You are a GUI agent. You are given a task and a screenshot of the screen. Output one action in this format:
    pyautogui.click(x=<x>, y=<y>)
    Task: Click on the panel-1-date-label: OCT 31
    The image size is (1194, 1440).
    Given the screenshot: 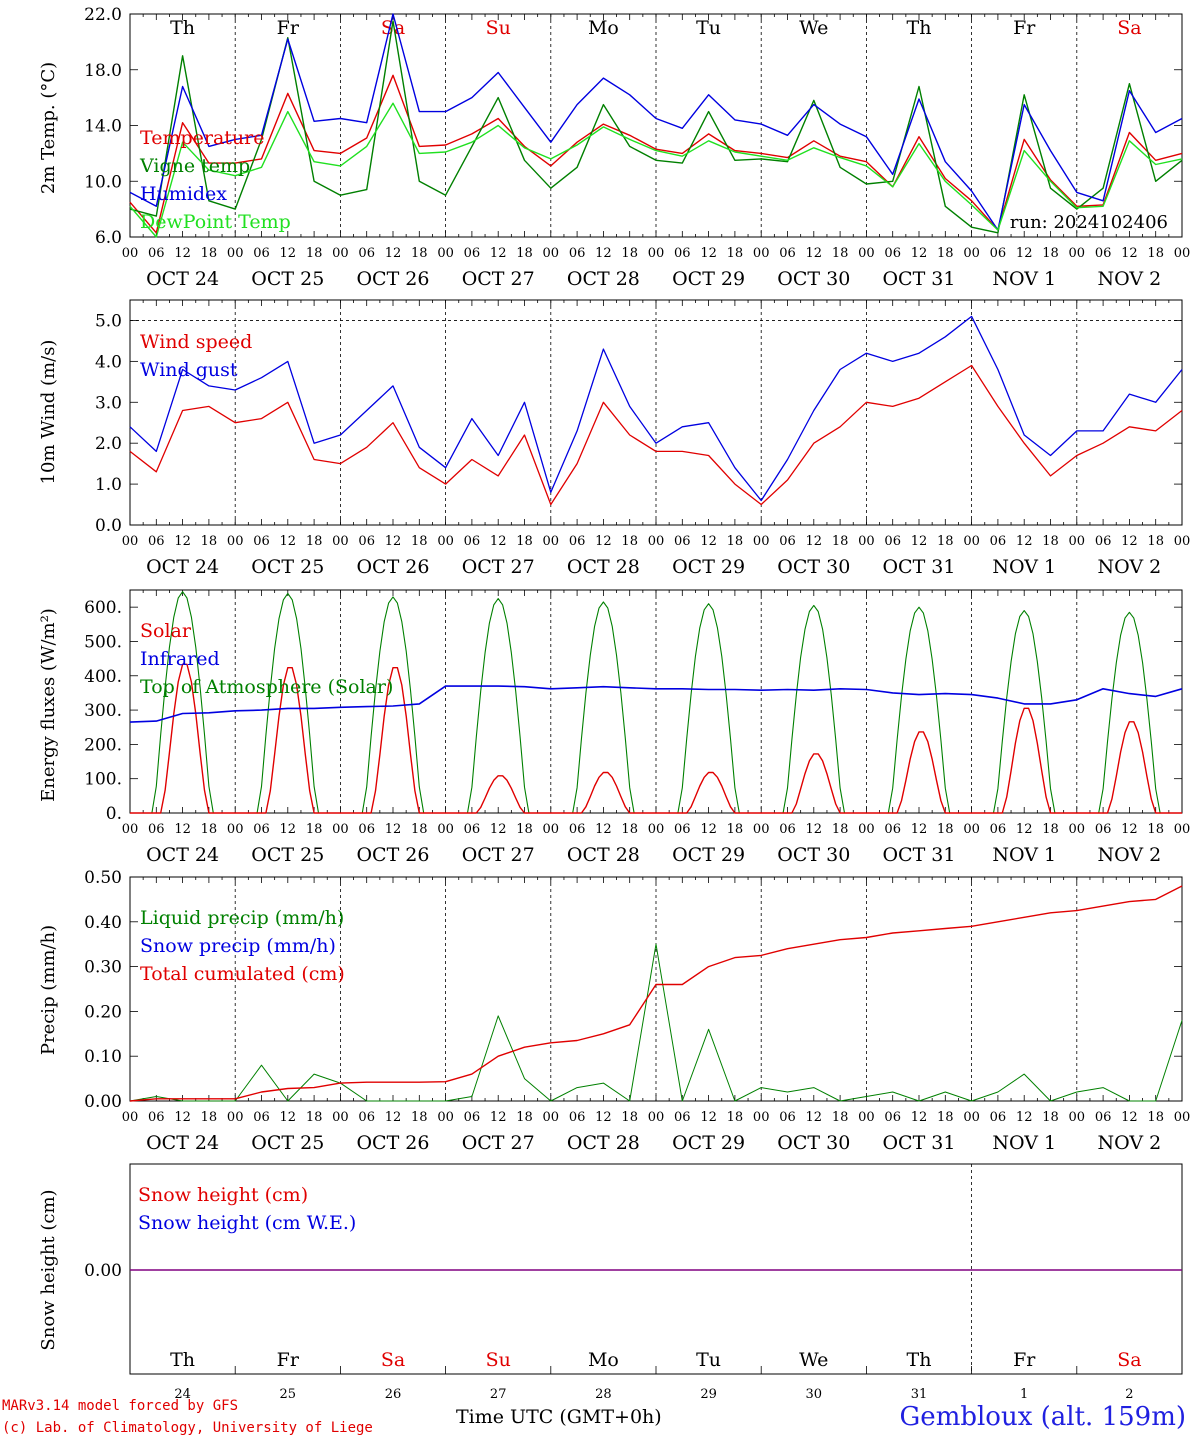 What is the action you would take?
    pyautogui.click(x=918, y=567)
    